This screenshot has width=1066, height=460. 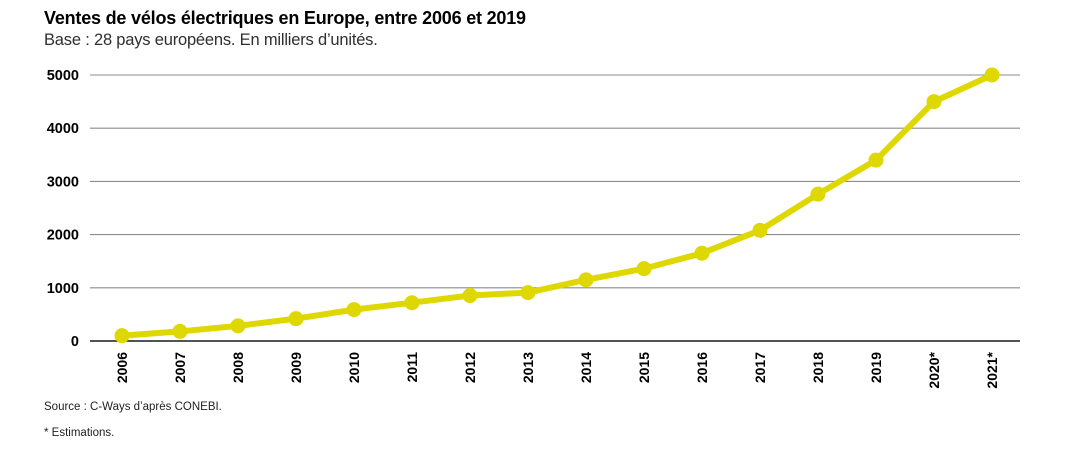 I want to click on y-tick-label: 2000, so click(x=63, y=236).